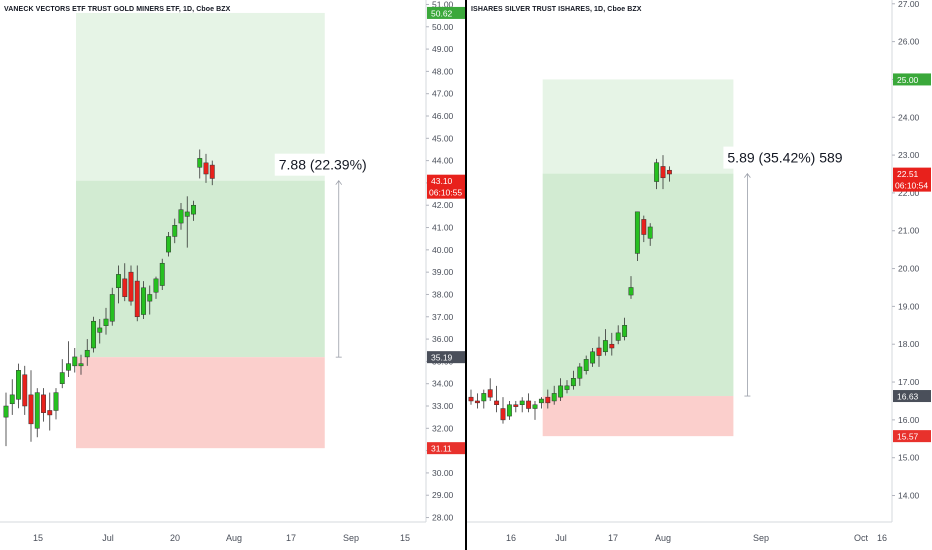 The height and width of the screenshot is (550, 932). Describe the element at coordinates (466, 275) in the screenshot. I see `pane-divider` at that location.